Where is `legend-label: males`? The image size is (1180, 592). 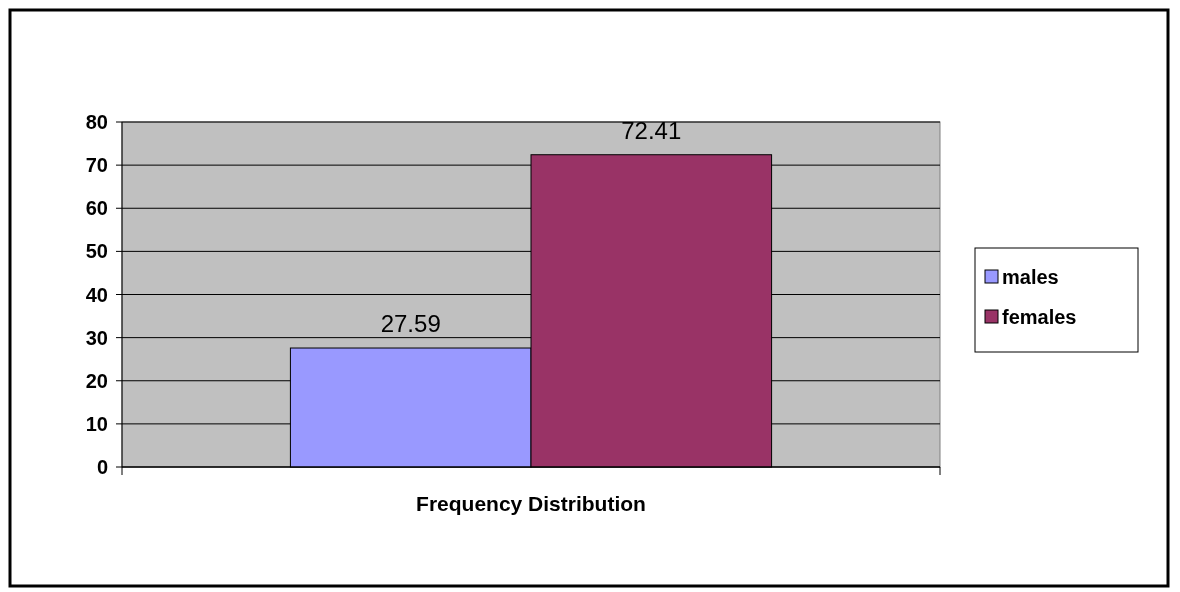 legend-label: males is located at coordinates (1030, 277).